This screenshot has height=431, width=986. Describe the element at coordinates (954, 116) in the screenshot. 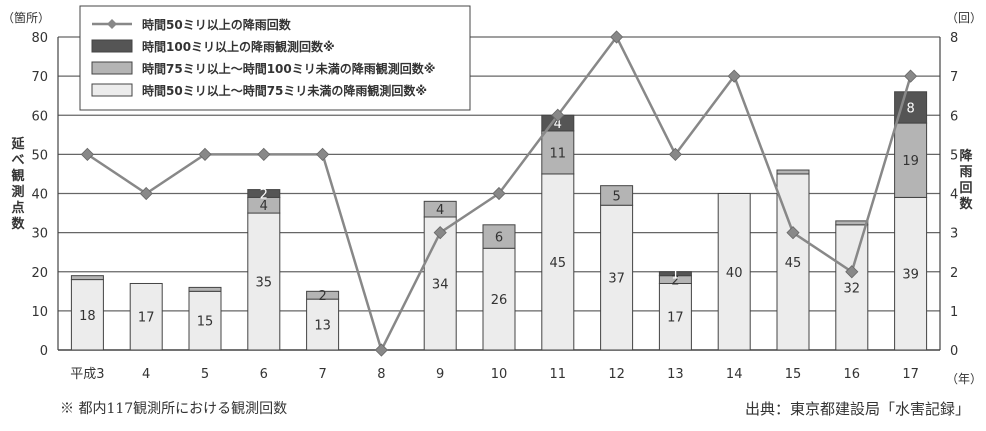

I see `right-tick-label: 6` at that location.